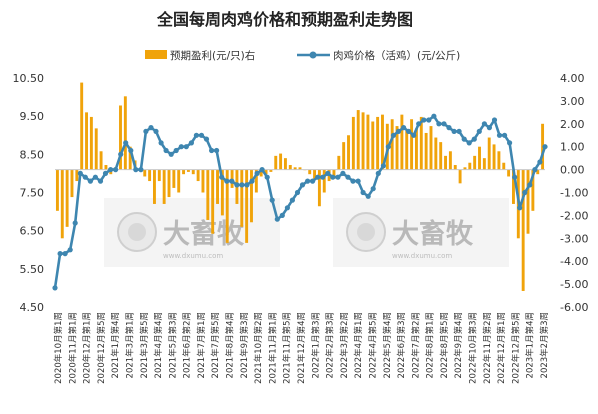 The height and width of the screenshot is (414, 598). What do you see at coordinates (430, 345) in the screenshot?
I see `x-tick-label: 2022年8月第1周` at bounding box center [430, 345].